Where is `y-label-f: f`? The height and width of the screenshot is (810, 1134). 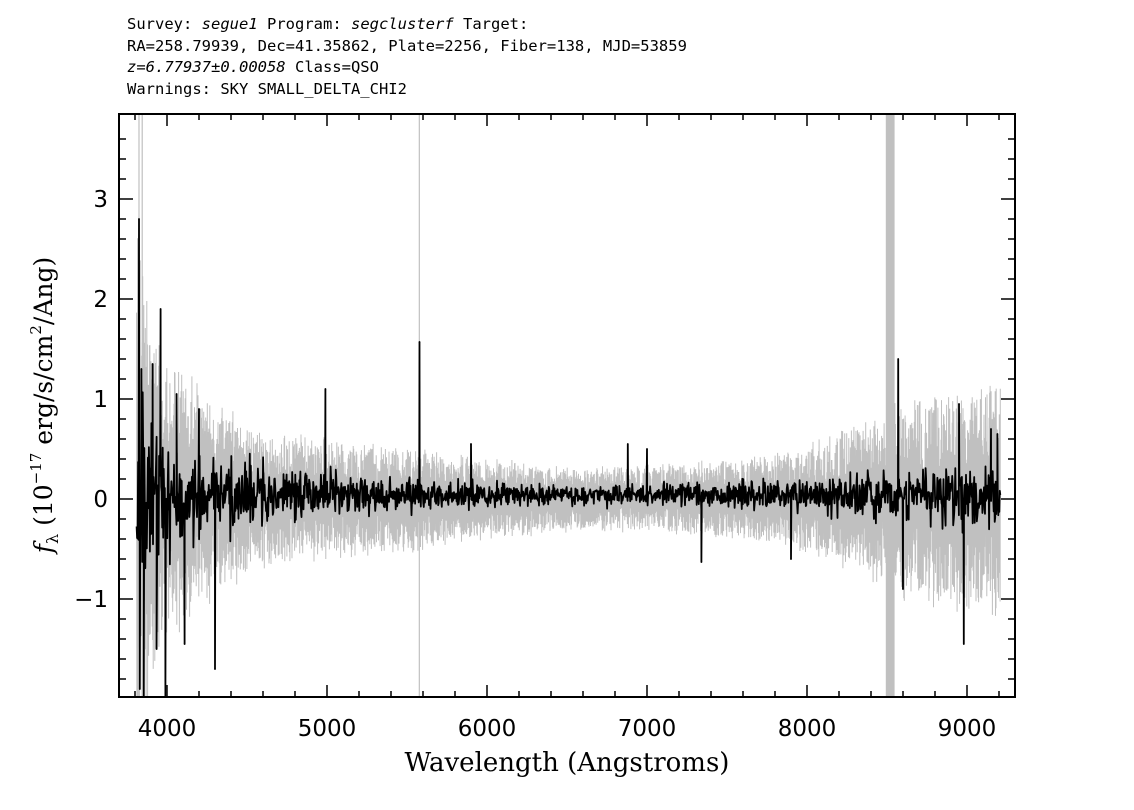 y-label-f: f is located at coordinates (43, 547).